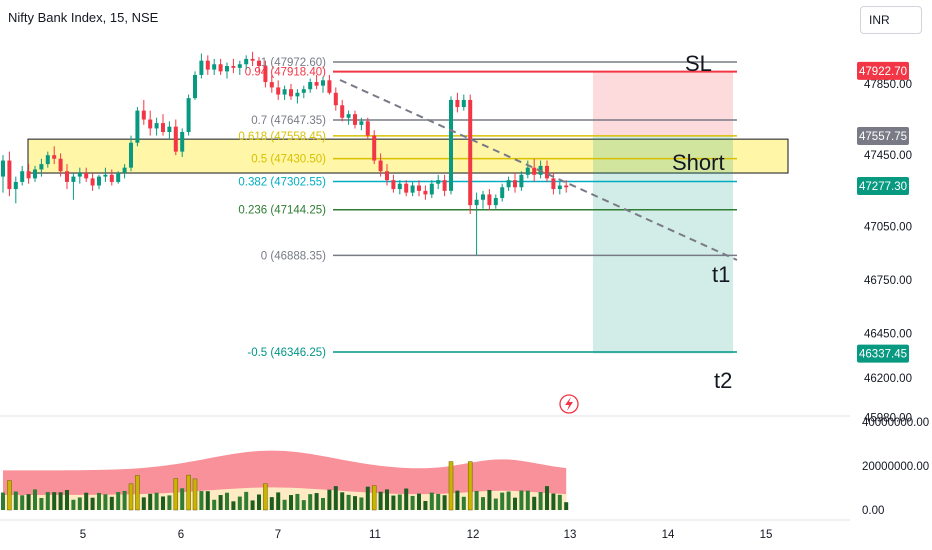  I want to click on fib-level-label--0.5: -0.5 (46346.25), so click(286, 353).